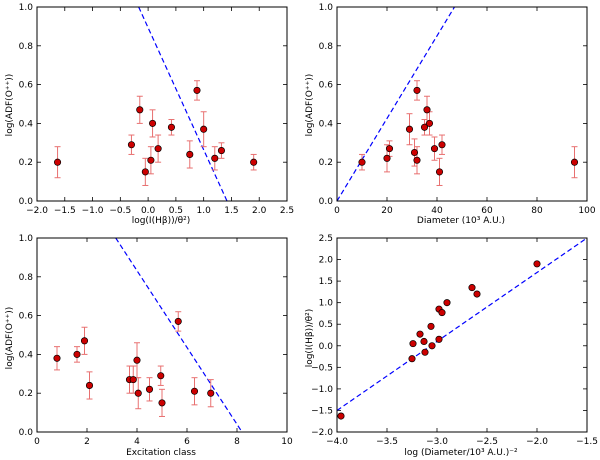 The width and height of the screenshot is (600, 460). I want to click on panel-4-ytick-label: −1.5, so click(322, 411).